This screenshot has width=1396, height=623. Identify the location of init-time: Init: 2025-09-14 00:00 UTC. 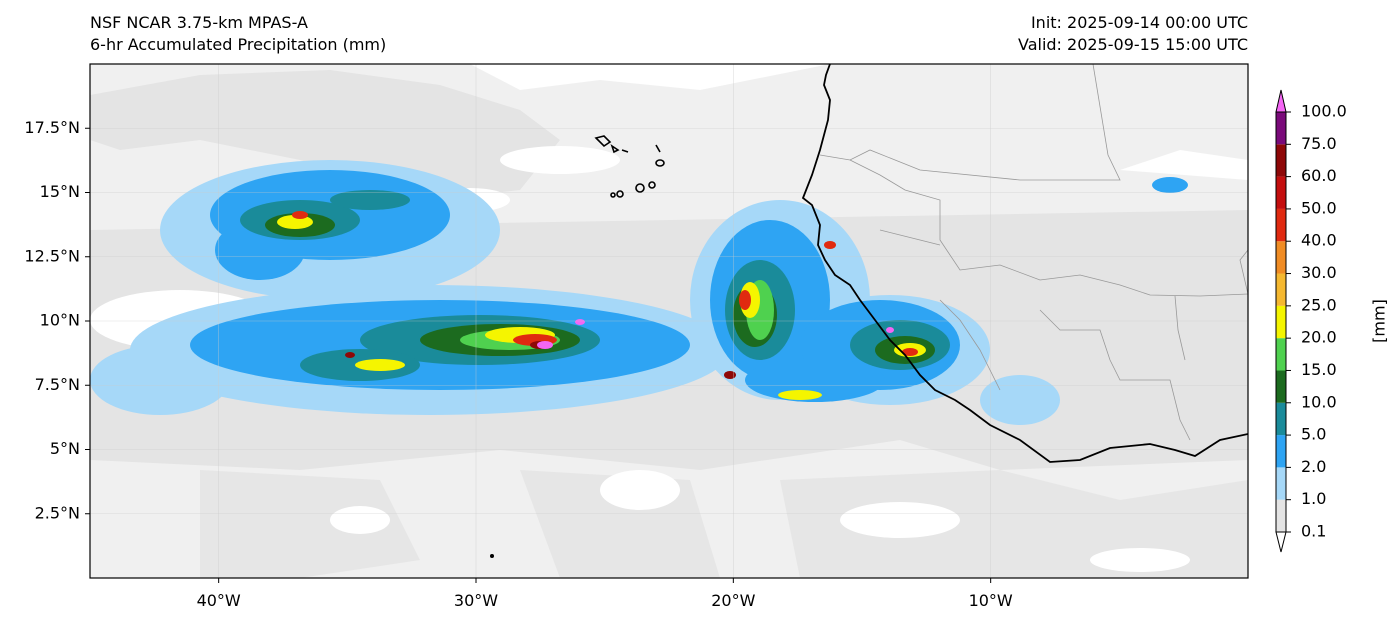
(1139, 22).